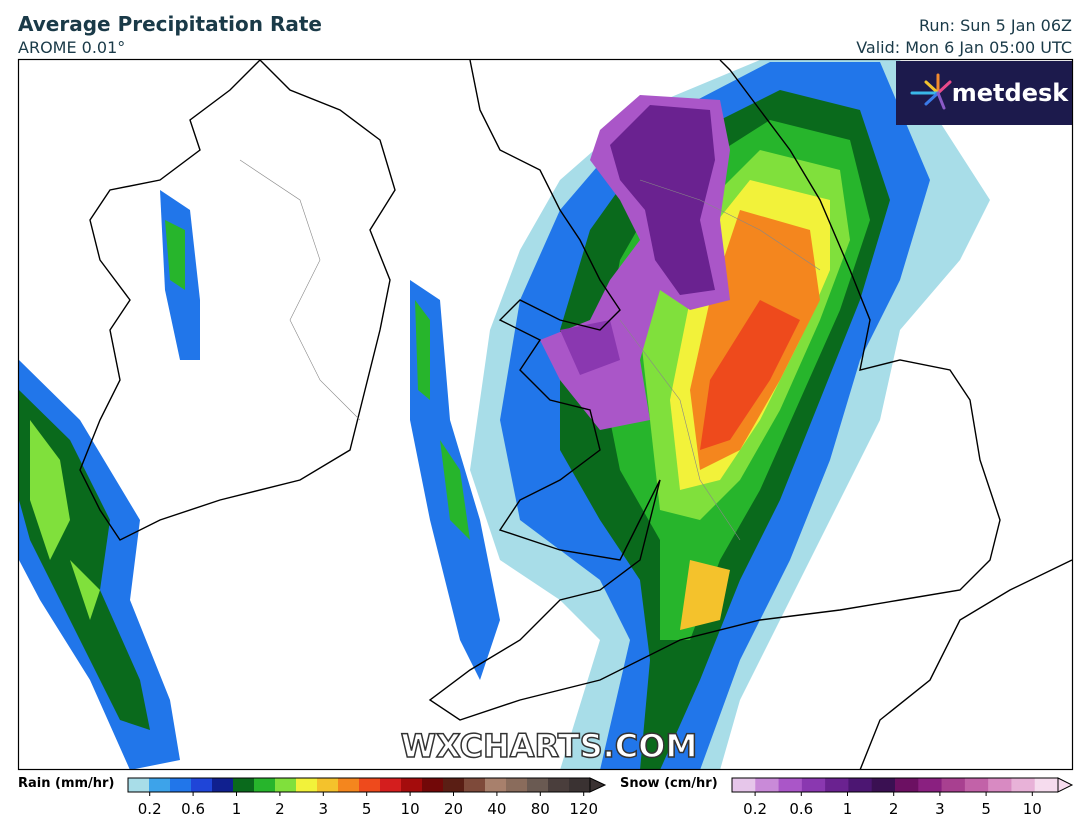  What do you see at coordinates (237, 809) in the screenshot?
I see `rain-tick-label: 1` at bounding box center [237, 809].